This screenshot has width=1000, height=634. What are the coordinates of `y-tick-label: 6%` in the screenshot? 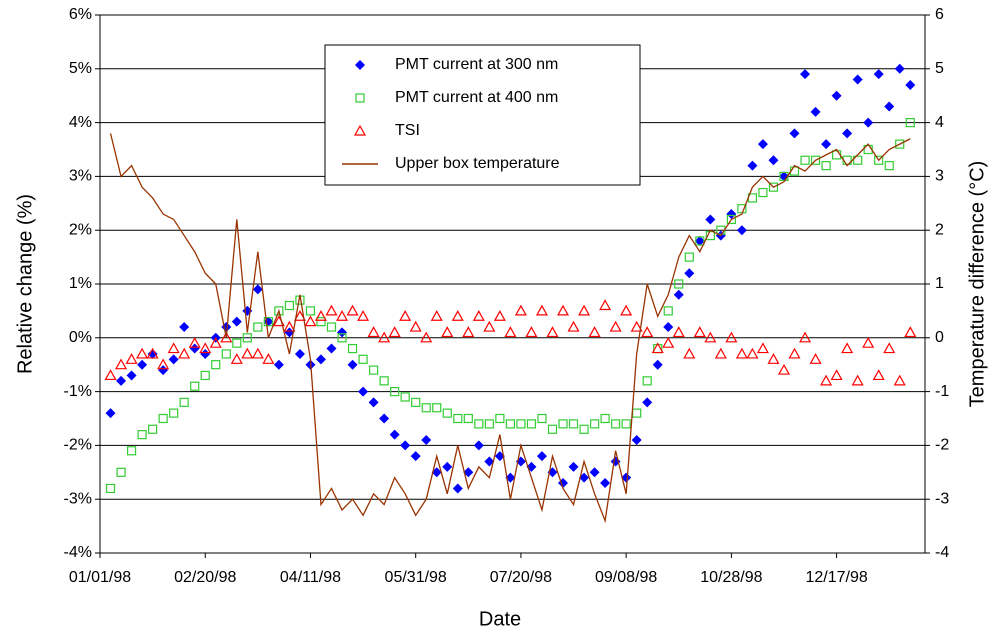 It's located at (80, 14).